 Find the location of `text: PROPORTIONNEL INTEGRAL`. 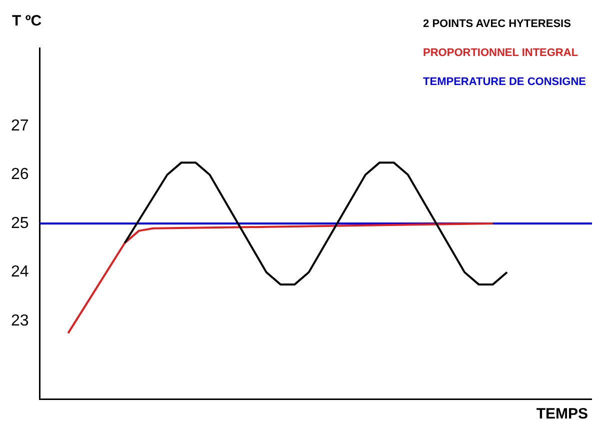

text: PROPORTIONNEL INTEGRAL is located at coordinates (501, 53).